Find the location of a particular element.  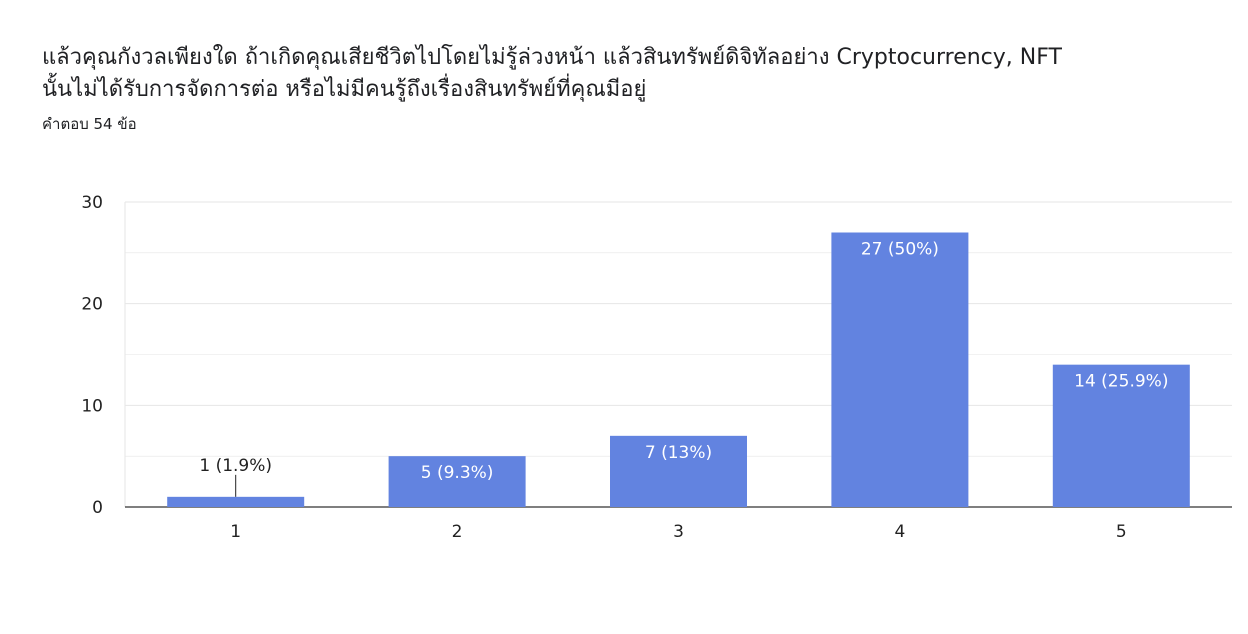

x-tick-label: 4 is located at coordinates (899, 532).